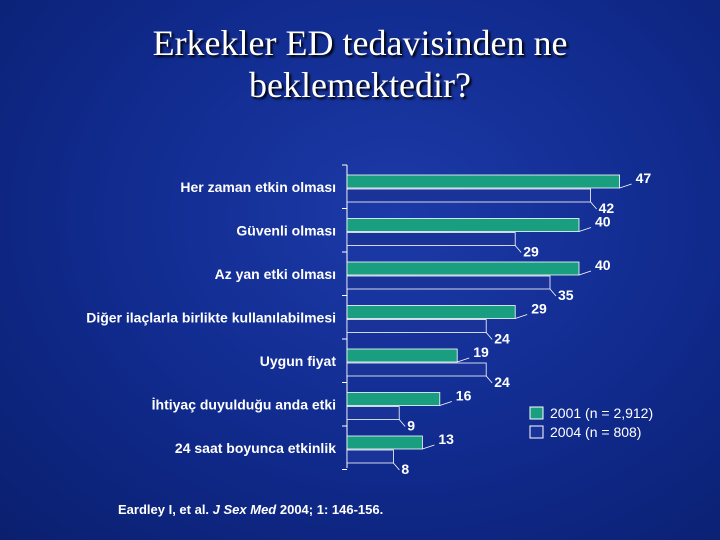  Describe the element at coordinates (481, 352) in the screenshot. I see `data-label-2001: 19` at that location.